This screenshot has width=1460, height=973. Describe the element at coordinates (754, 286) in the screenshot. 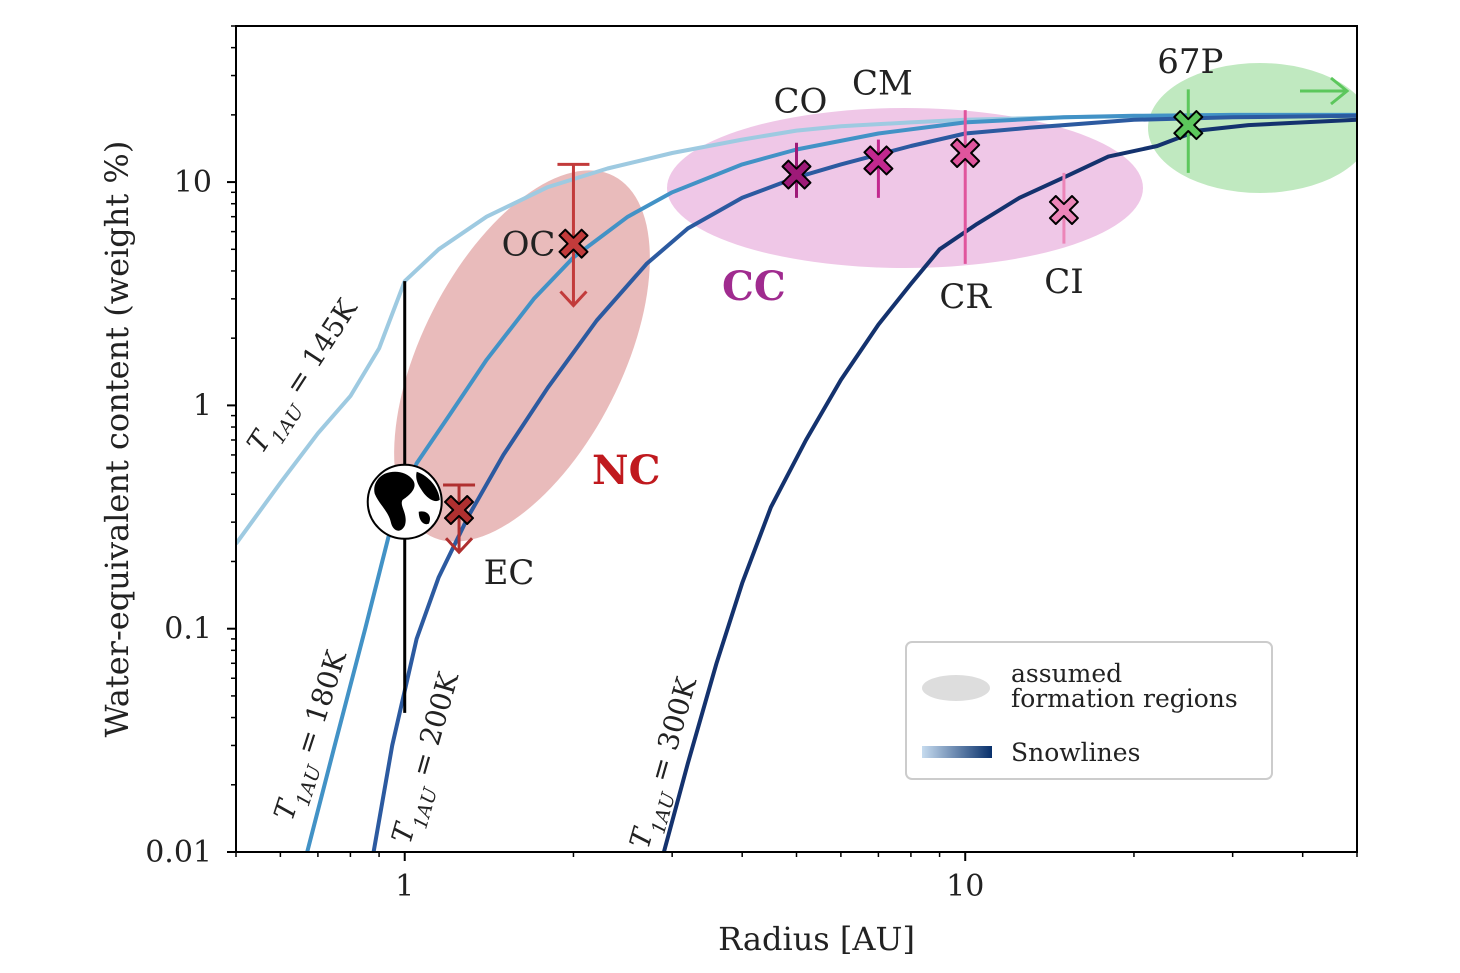

I see `region-label-cc: CC` at that location.